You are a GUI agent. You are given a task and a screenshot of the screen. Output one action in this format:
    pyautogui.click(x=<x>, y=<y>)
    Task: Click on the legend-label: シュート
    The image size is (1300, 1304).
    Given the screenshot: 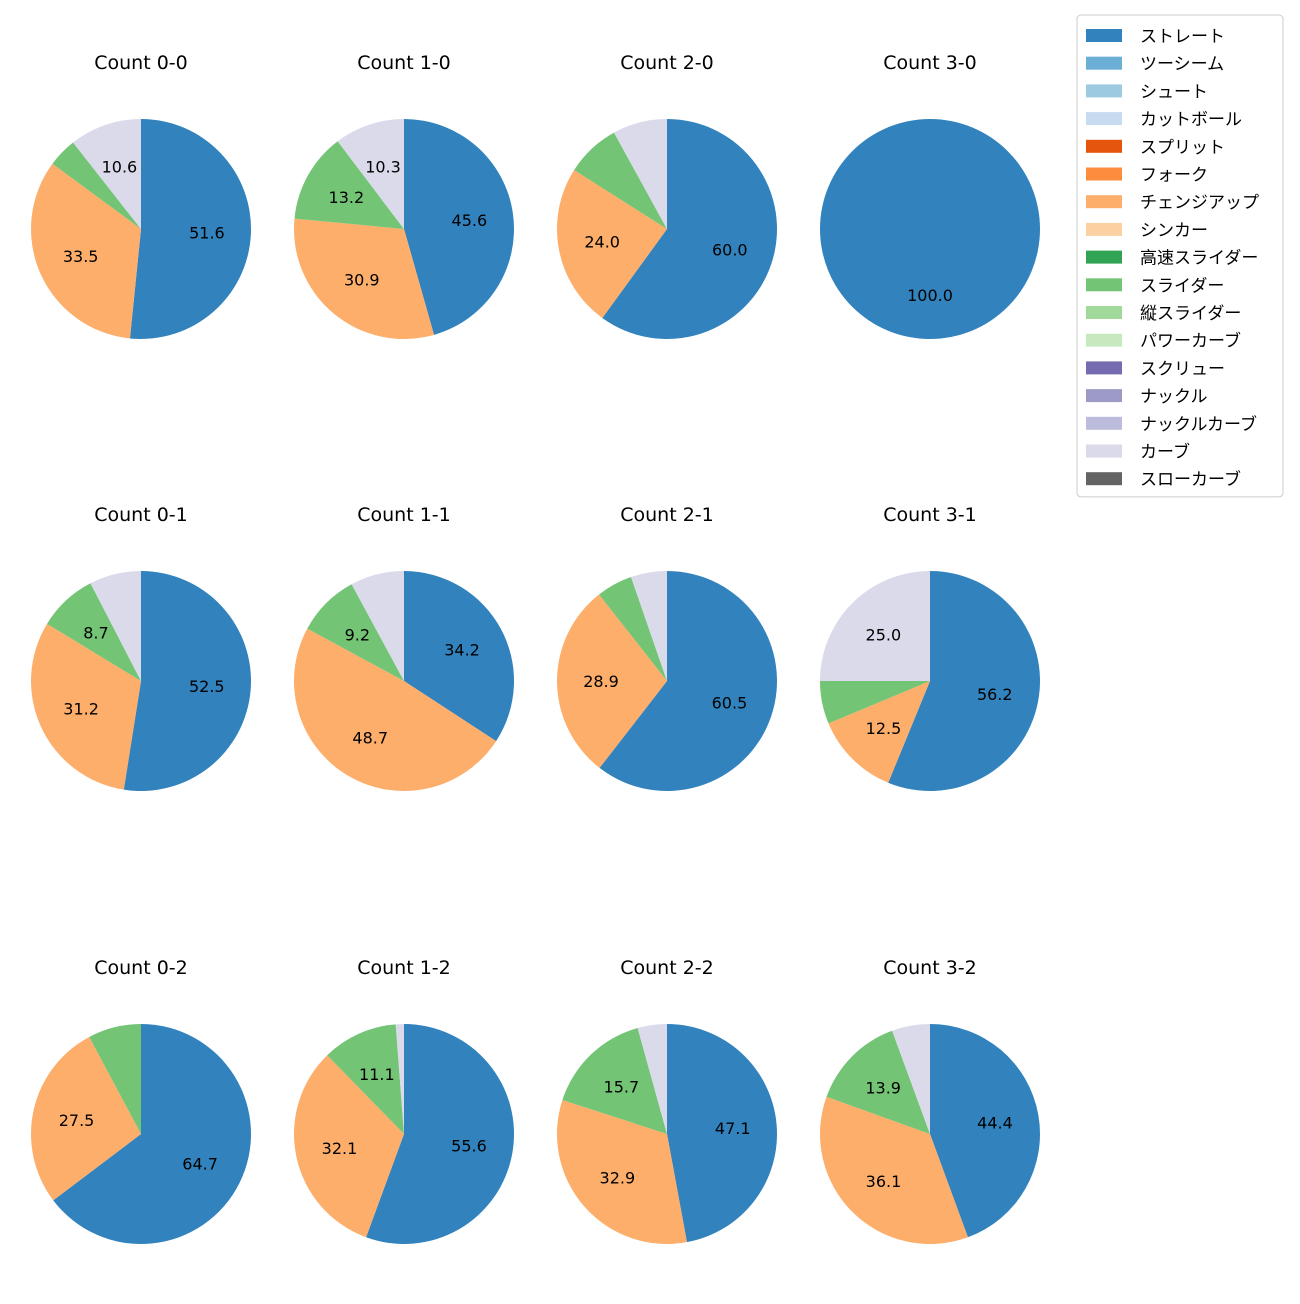 What is the action you would take?
    pyautogui.click(x=1174, y=92)
    